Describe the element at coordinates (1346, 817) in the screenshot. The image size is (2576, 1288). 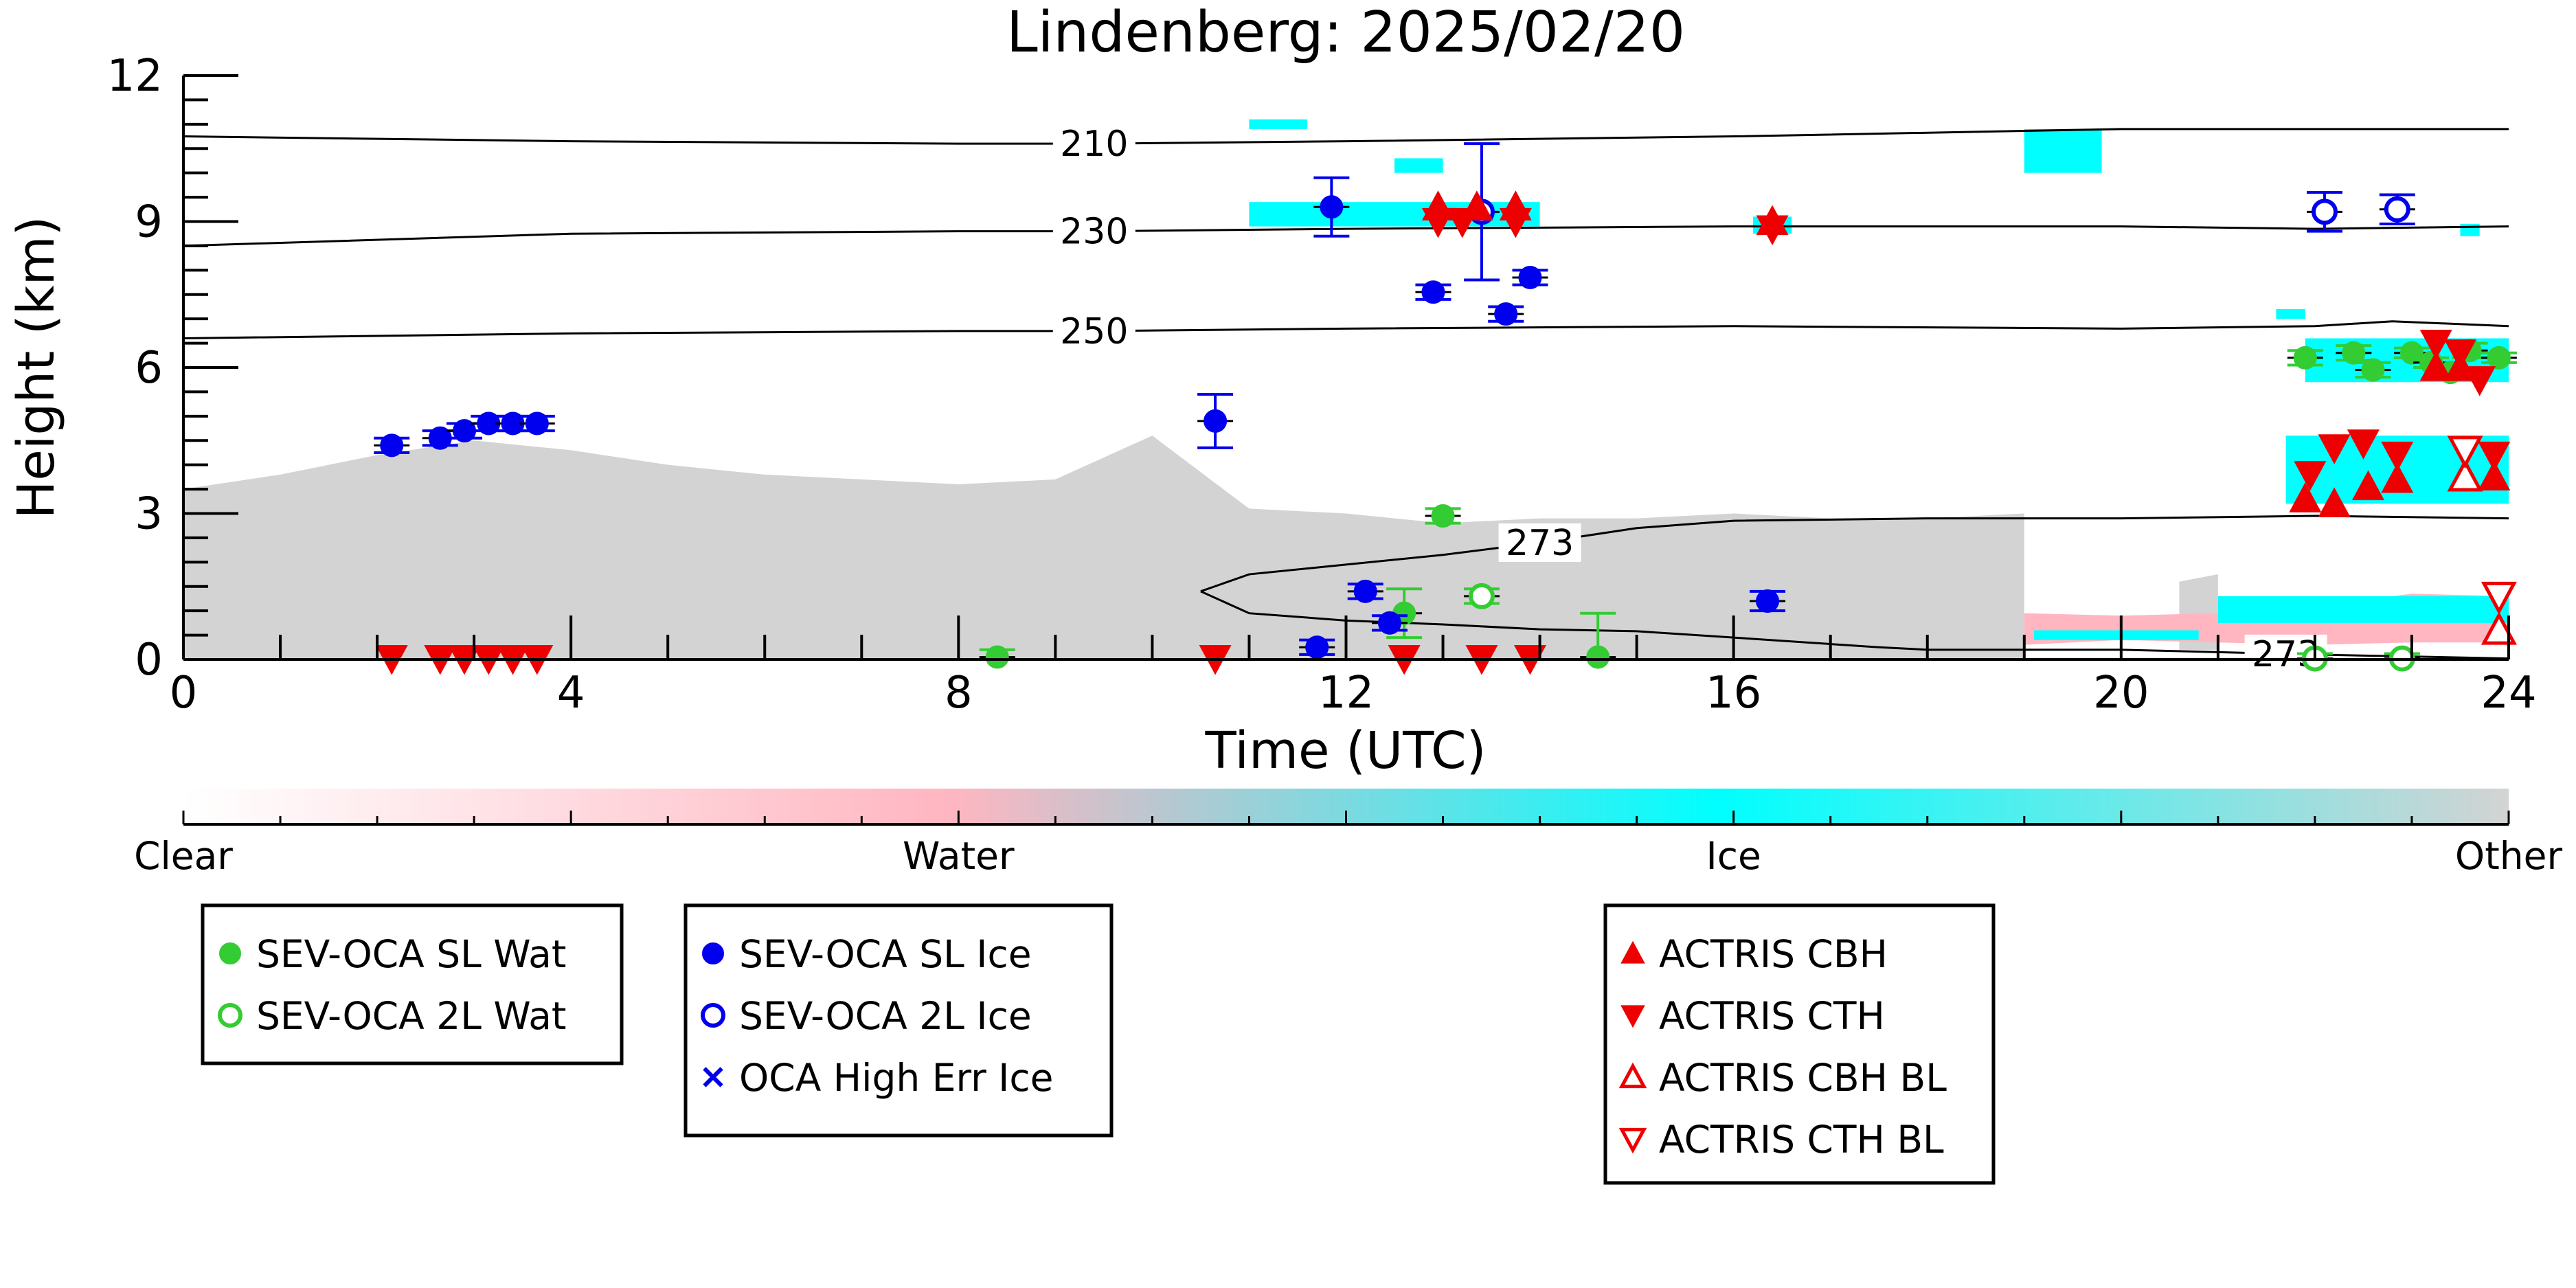
I see `colorbar-ticks` at that location.